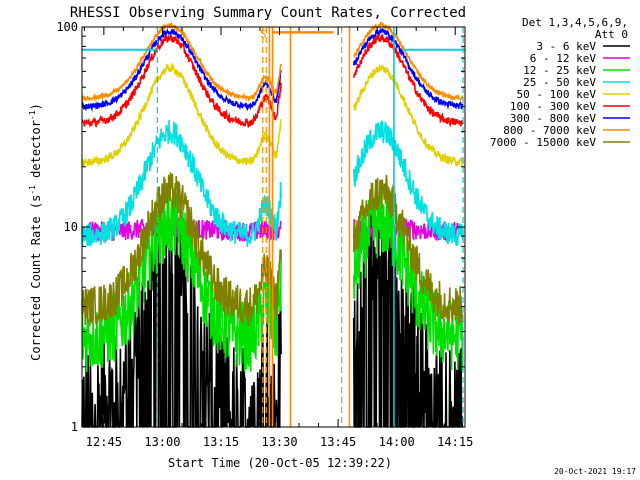 This screenshot has height=480, width=640. I want to click on y-axis-label-part-2: detector, so click(36, 152).